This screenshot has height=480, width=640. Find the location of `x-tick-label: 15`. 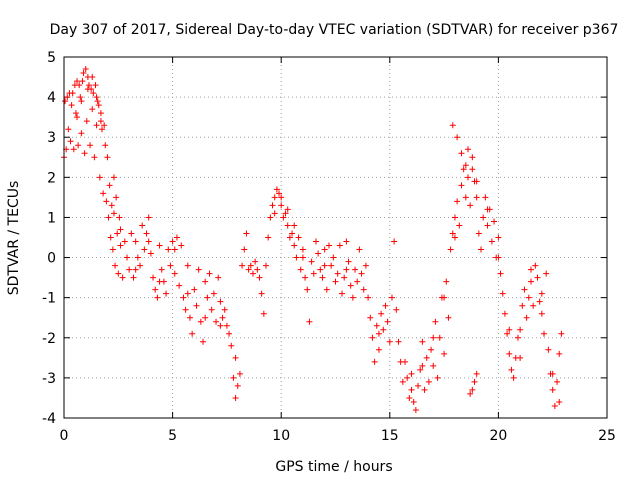

x-tick-label: 15 is located at coordinates (390, 436).